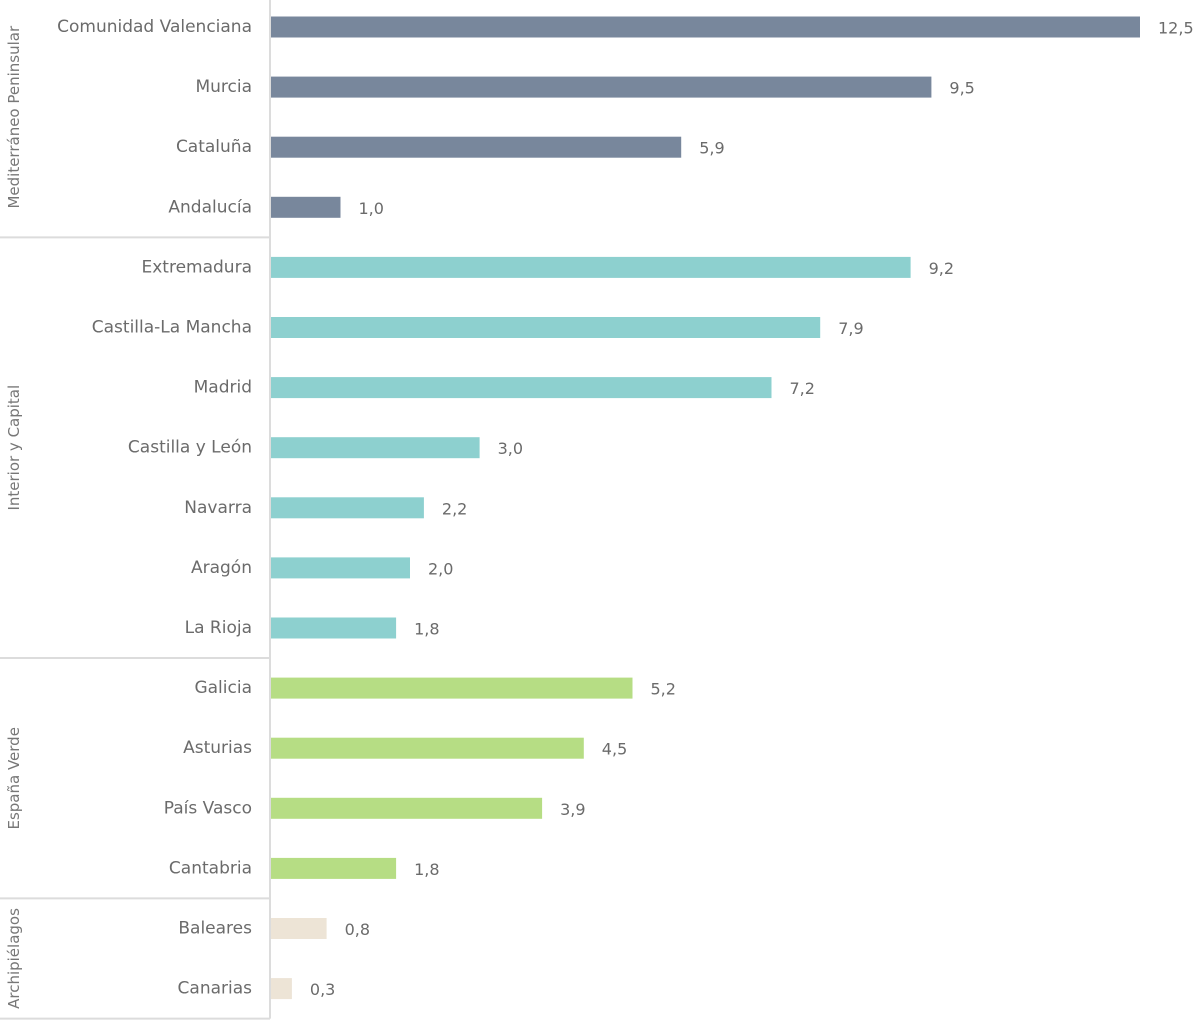 The width and height of the screenshot is (1200, 1035). What do you see at coordinates (197, 267) in the screenshot?
I see `category-label: Extremadura` at bounding box center [197, 267].